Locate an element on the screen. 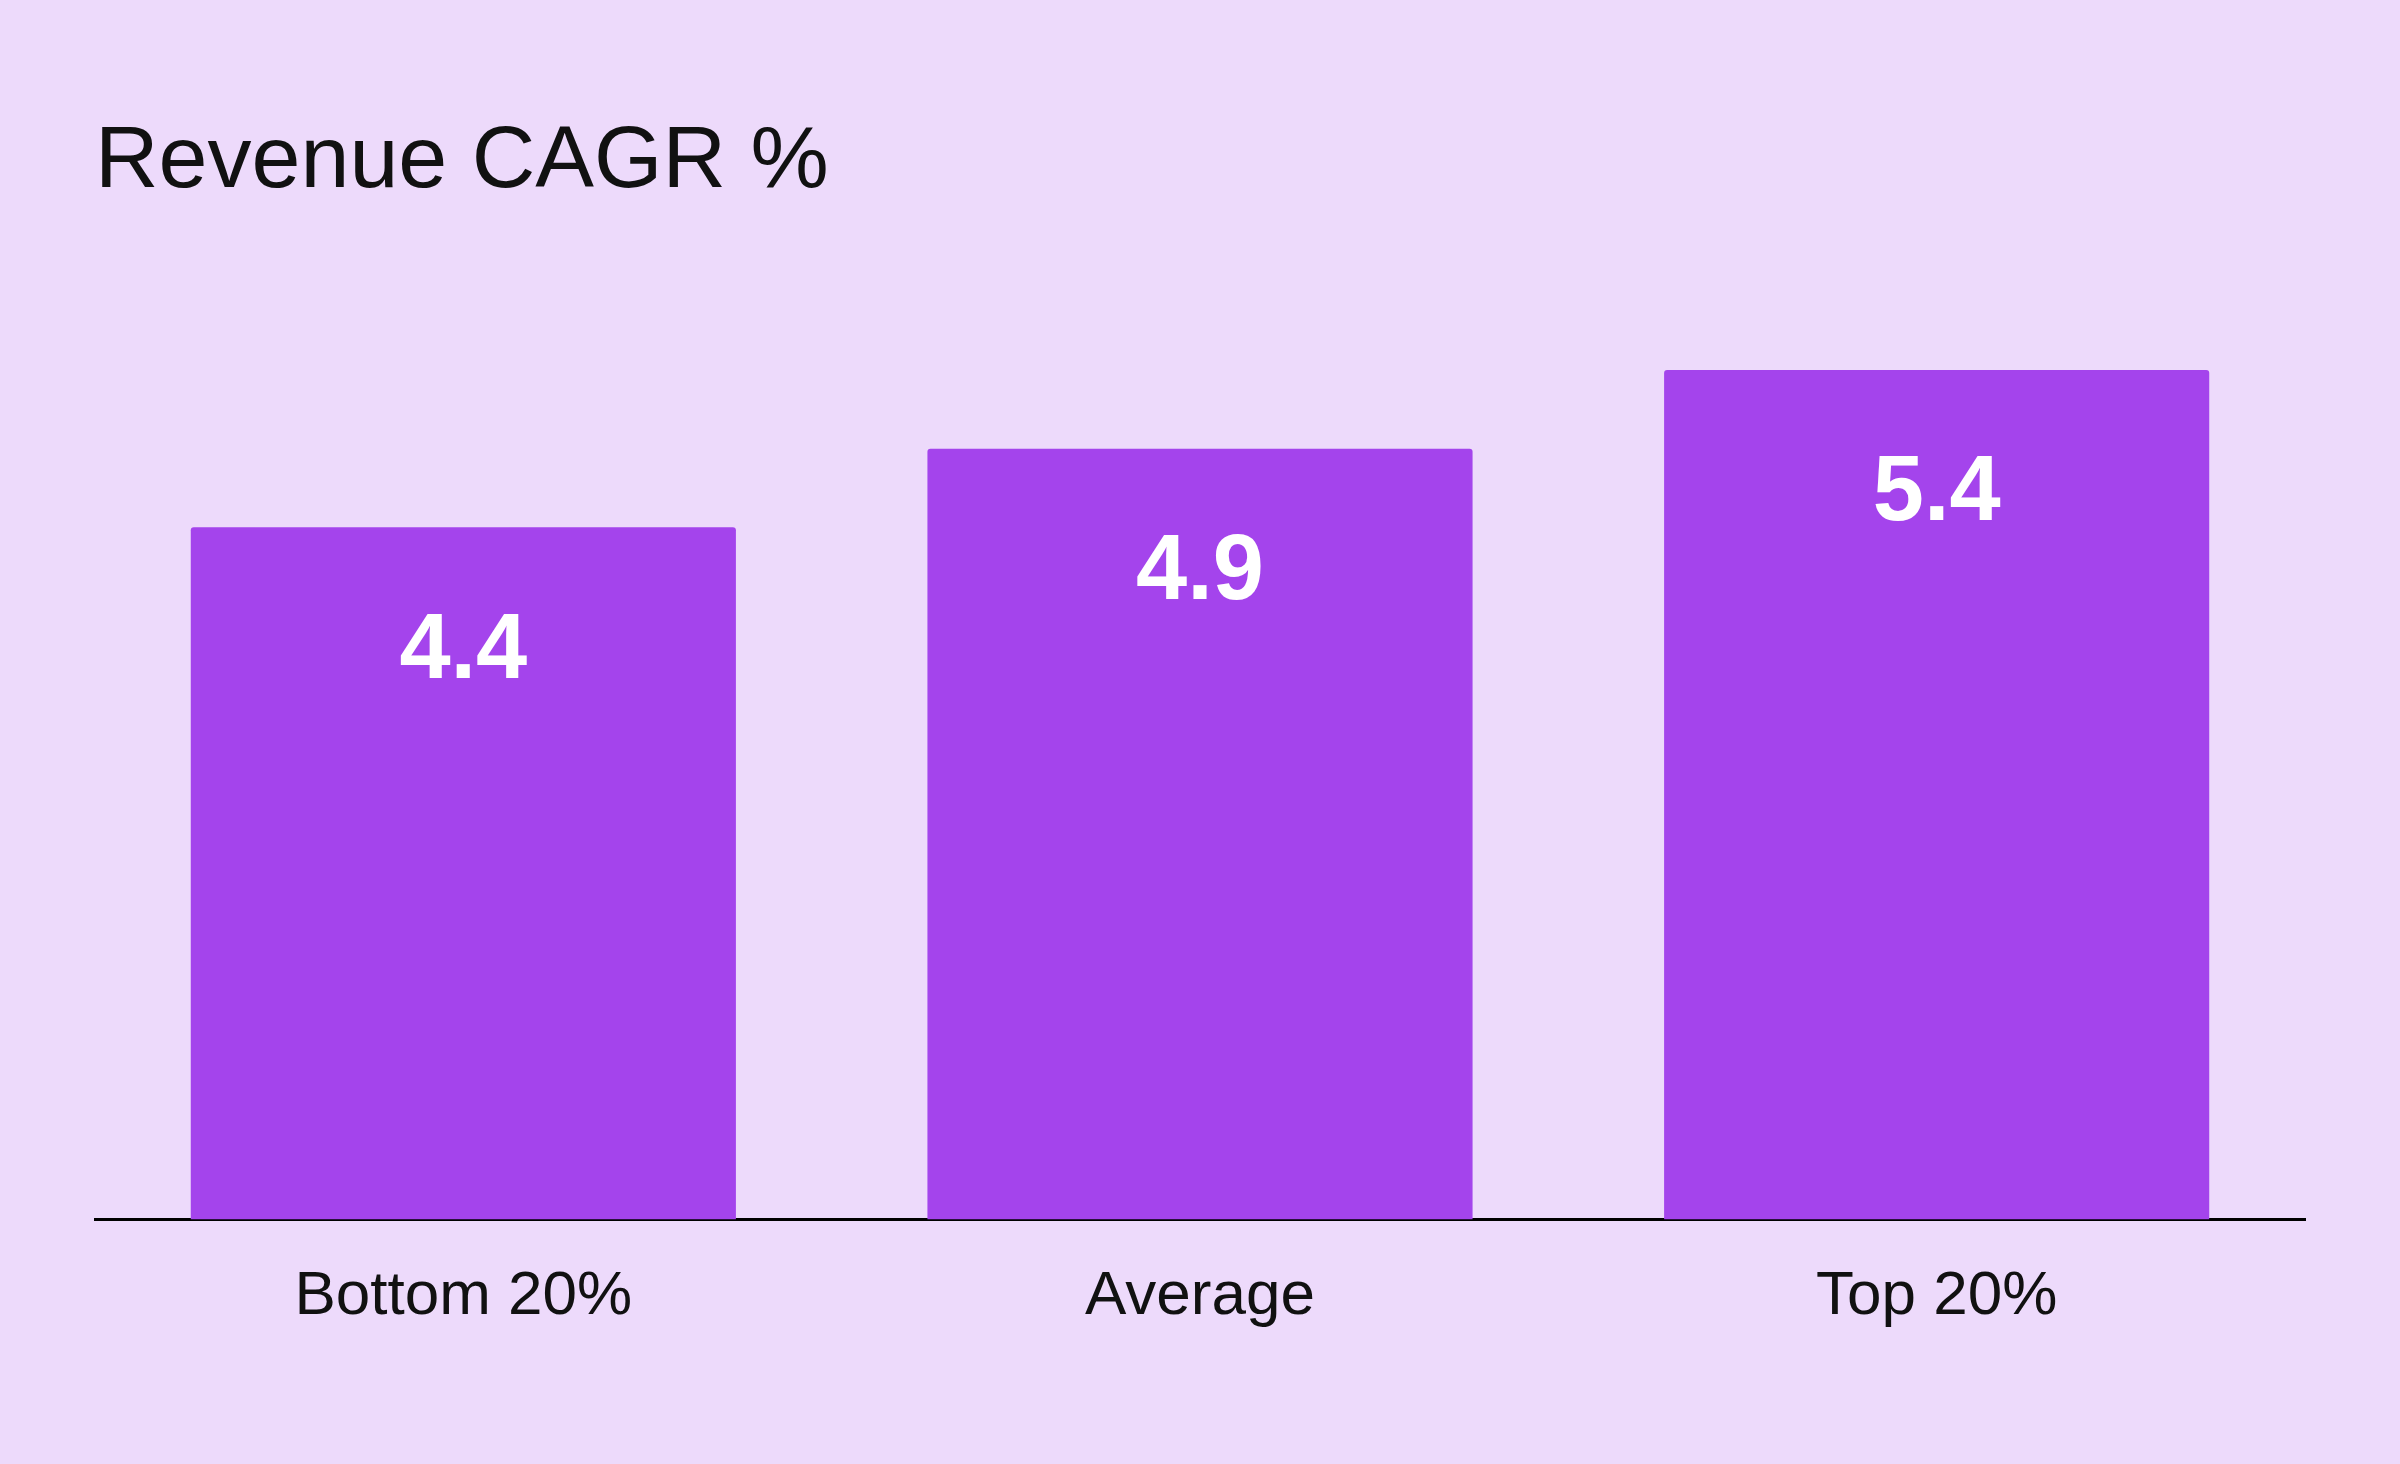 This screenshot has width=2400, height=1464. data-label: 4.9 is located at coordinates (1200, 567).